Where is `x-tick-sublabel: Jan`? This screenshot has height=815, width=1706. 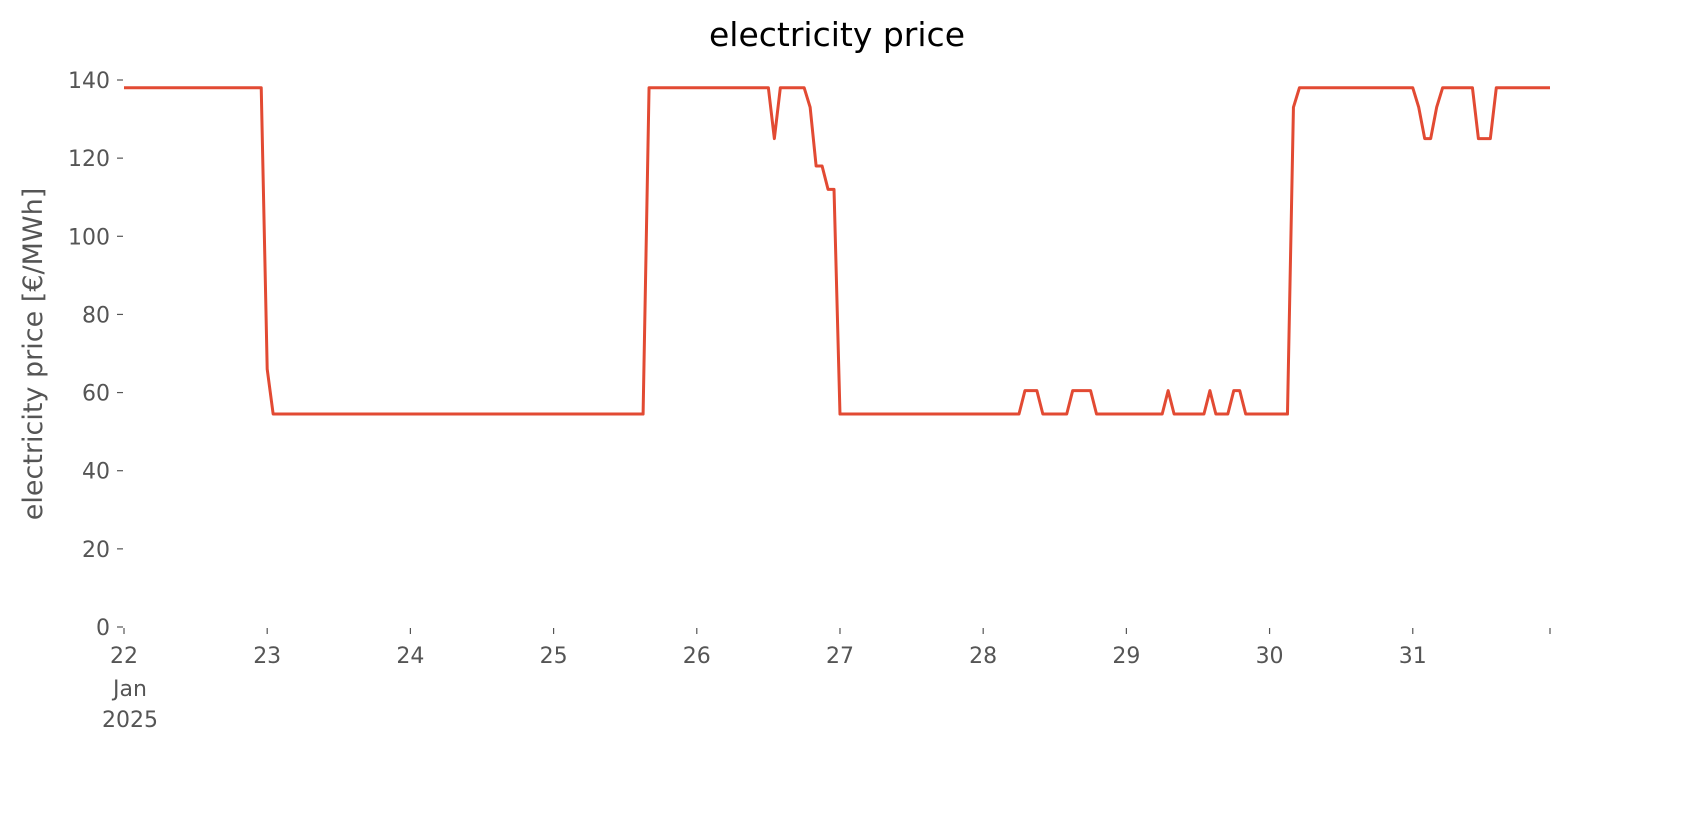 x-tick-sublabel: Jan is located at coordinates (129, 689).